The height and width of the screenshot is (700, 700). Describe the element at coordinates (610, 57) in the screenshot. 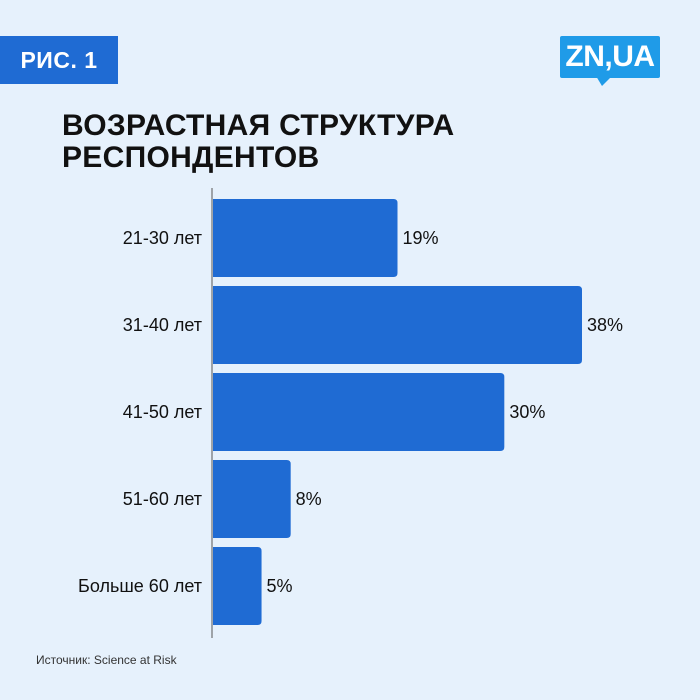

I see `logo-text: ZN,UA` at that location.